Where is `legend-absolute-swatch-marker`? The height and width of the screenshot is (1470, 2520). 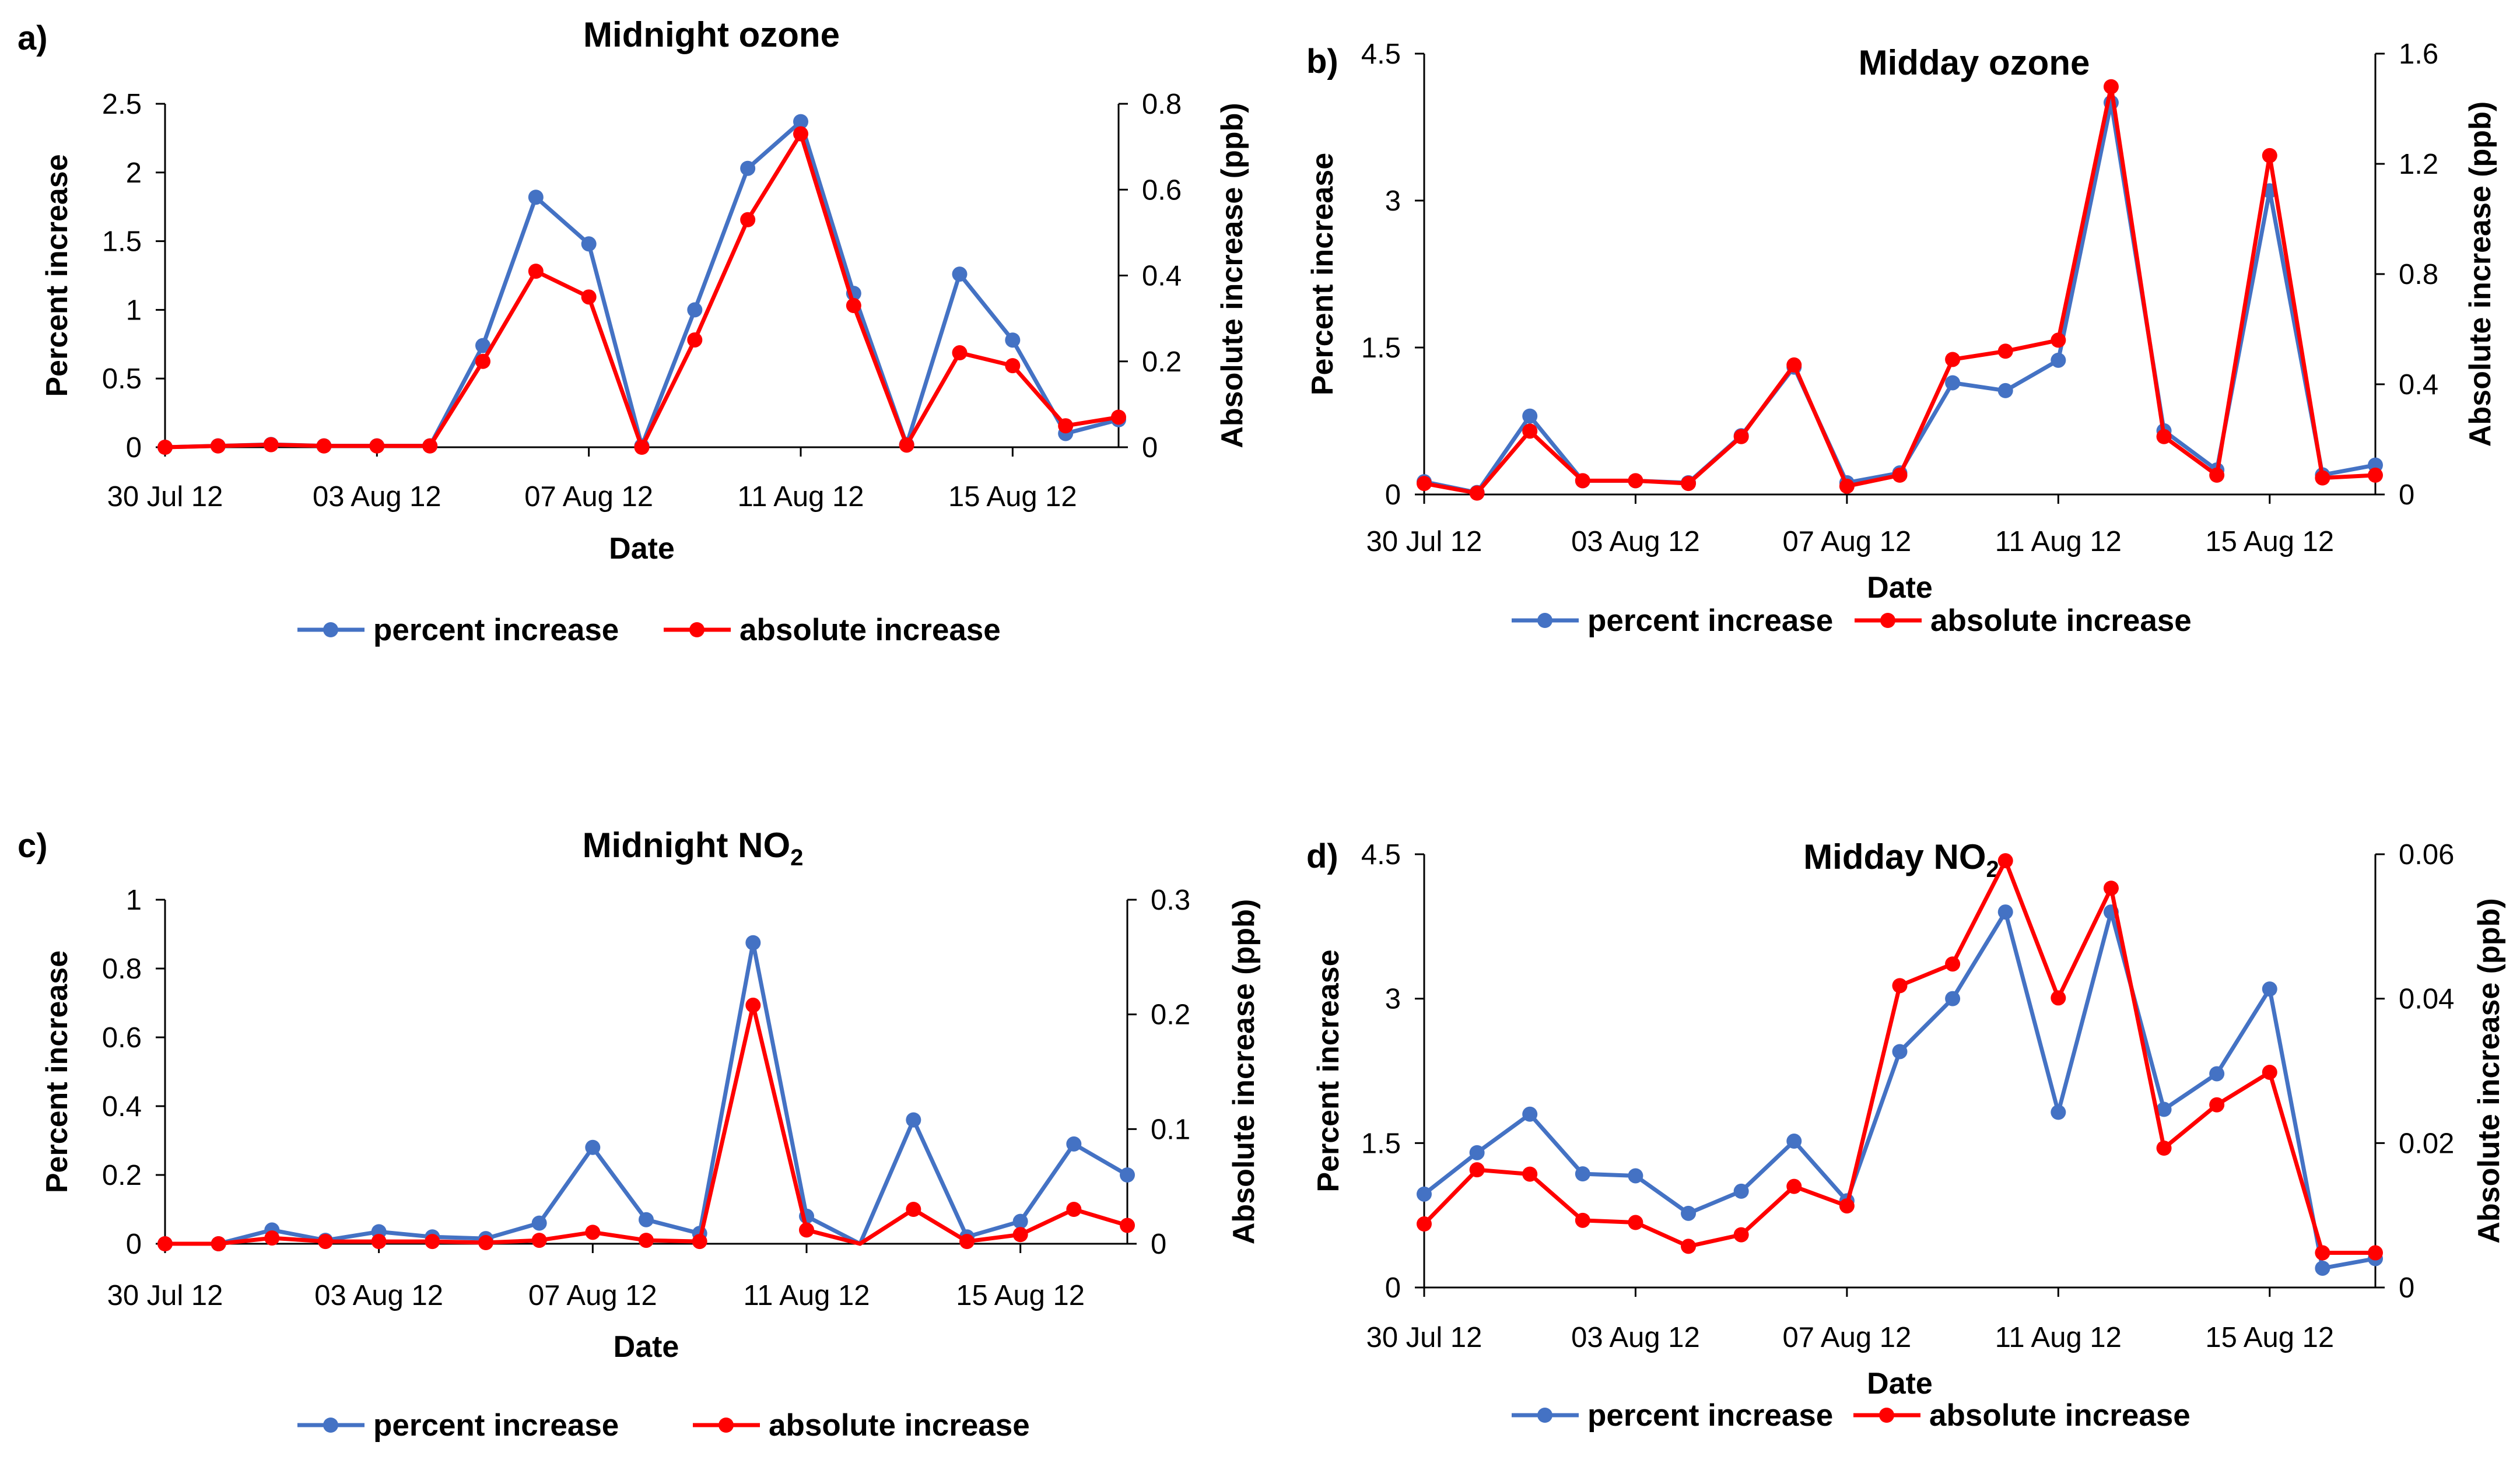
legend-absolute-swatch-marker is located at coordinates (1887, 621).